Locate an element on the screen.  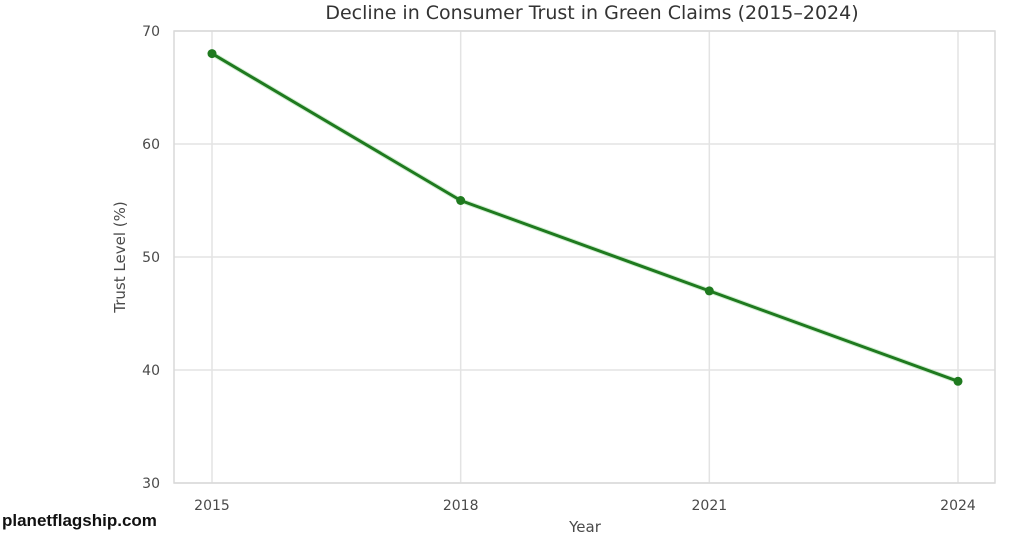
y-axis-ticks: 30 40 50 60 70 is located at coordinates (151, 258).